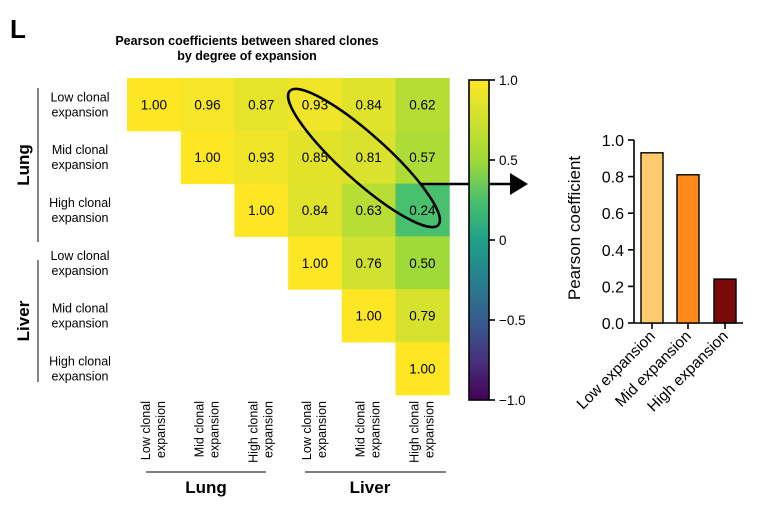 This screenshot has height=505, width=771. What do you see at coordinates (613, 251) in the screenshot?
I see `bar-chart-y-tick-label: 0.4` at bounding box center [613, 251].